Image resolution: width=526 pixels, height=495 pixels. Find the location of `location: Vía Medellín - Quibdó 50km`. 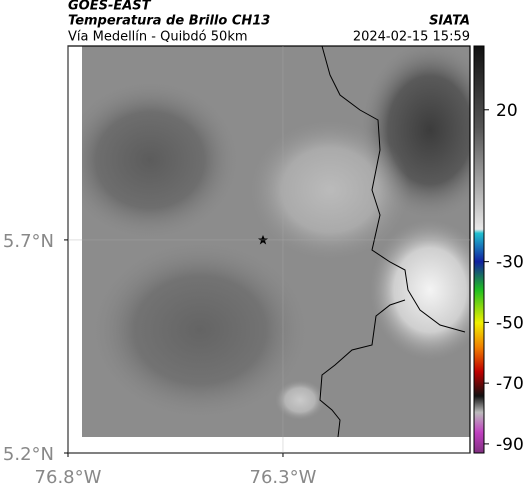

location: Vía Medellín - Quibdó 50km is located at coordinates (158, 37).